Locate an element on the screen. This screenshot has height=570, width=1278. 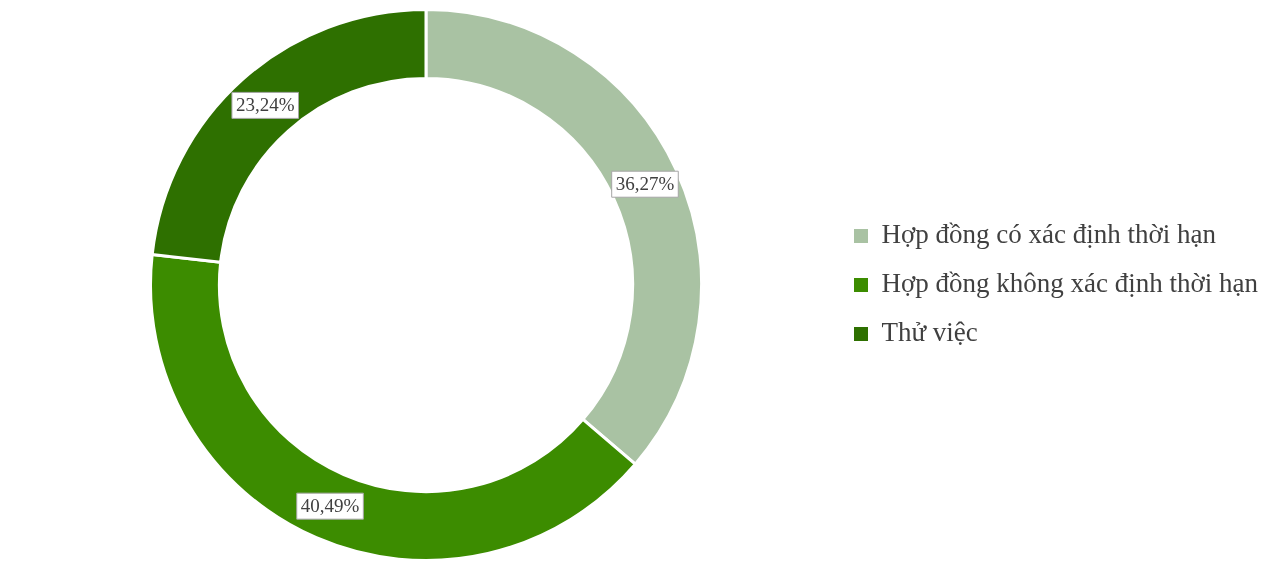
data-label: 36,27% is located at coordinates (645, 184).